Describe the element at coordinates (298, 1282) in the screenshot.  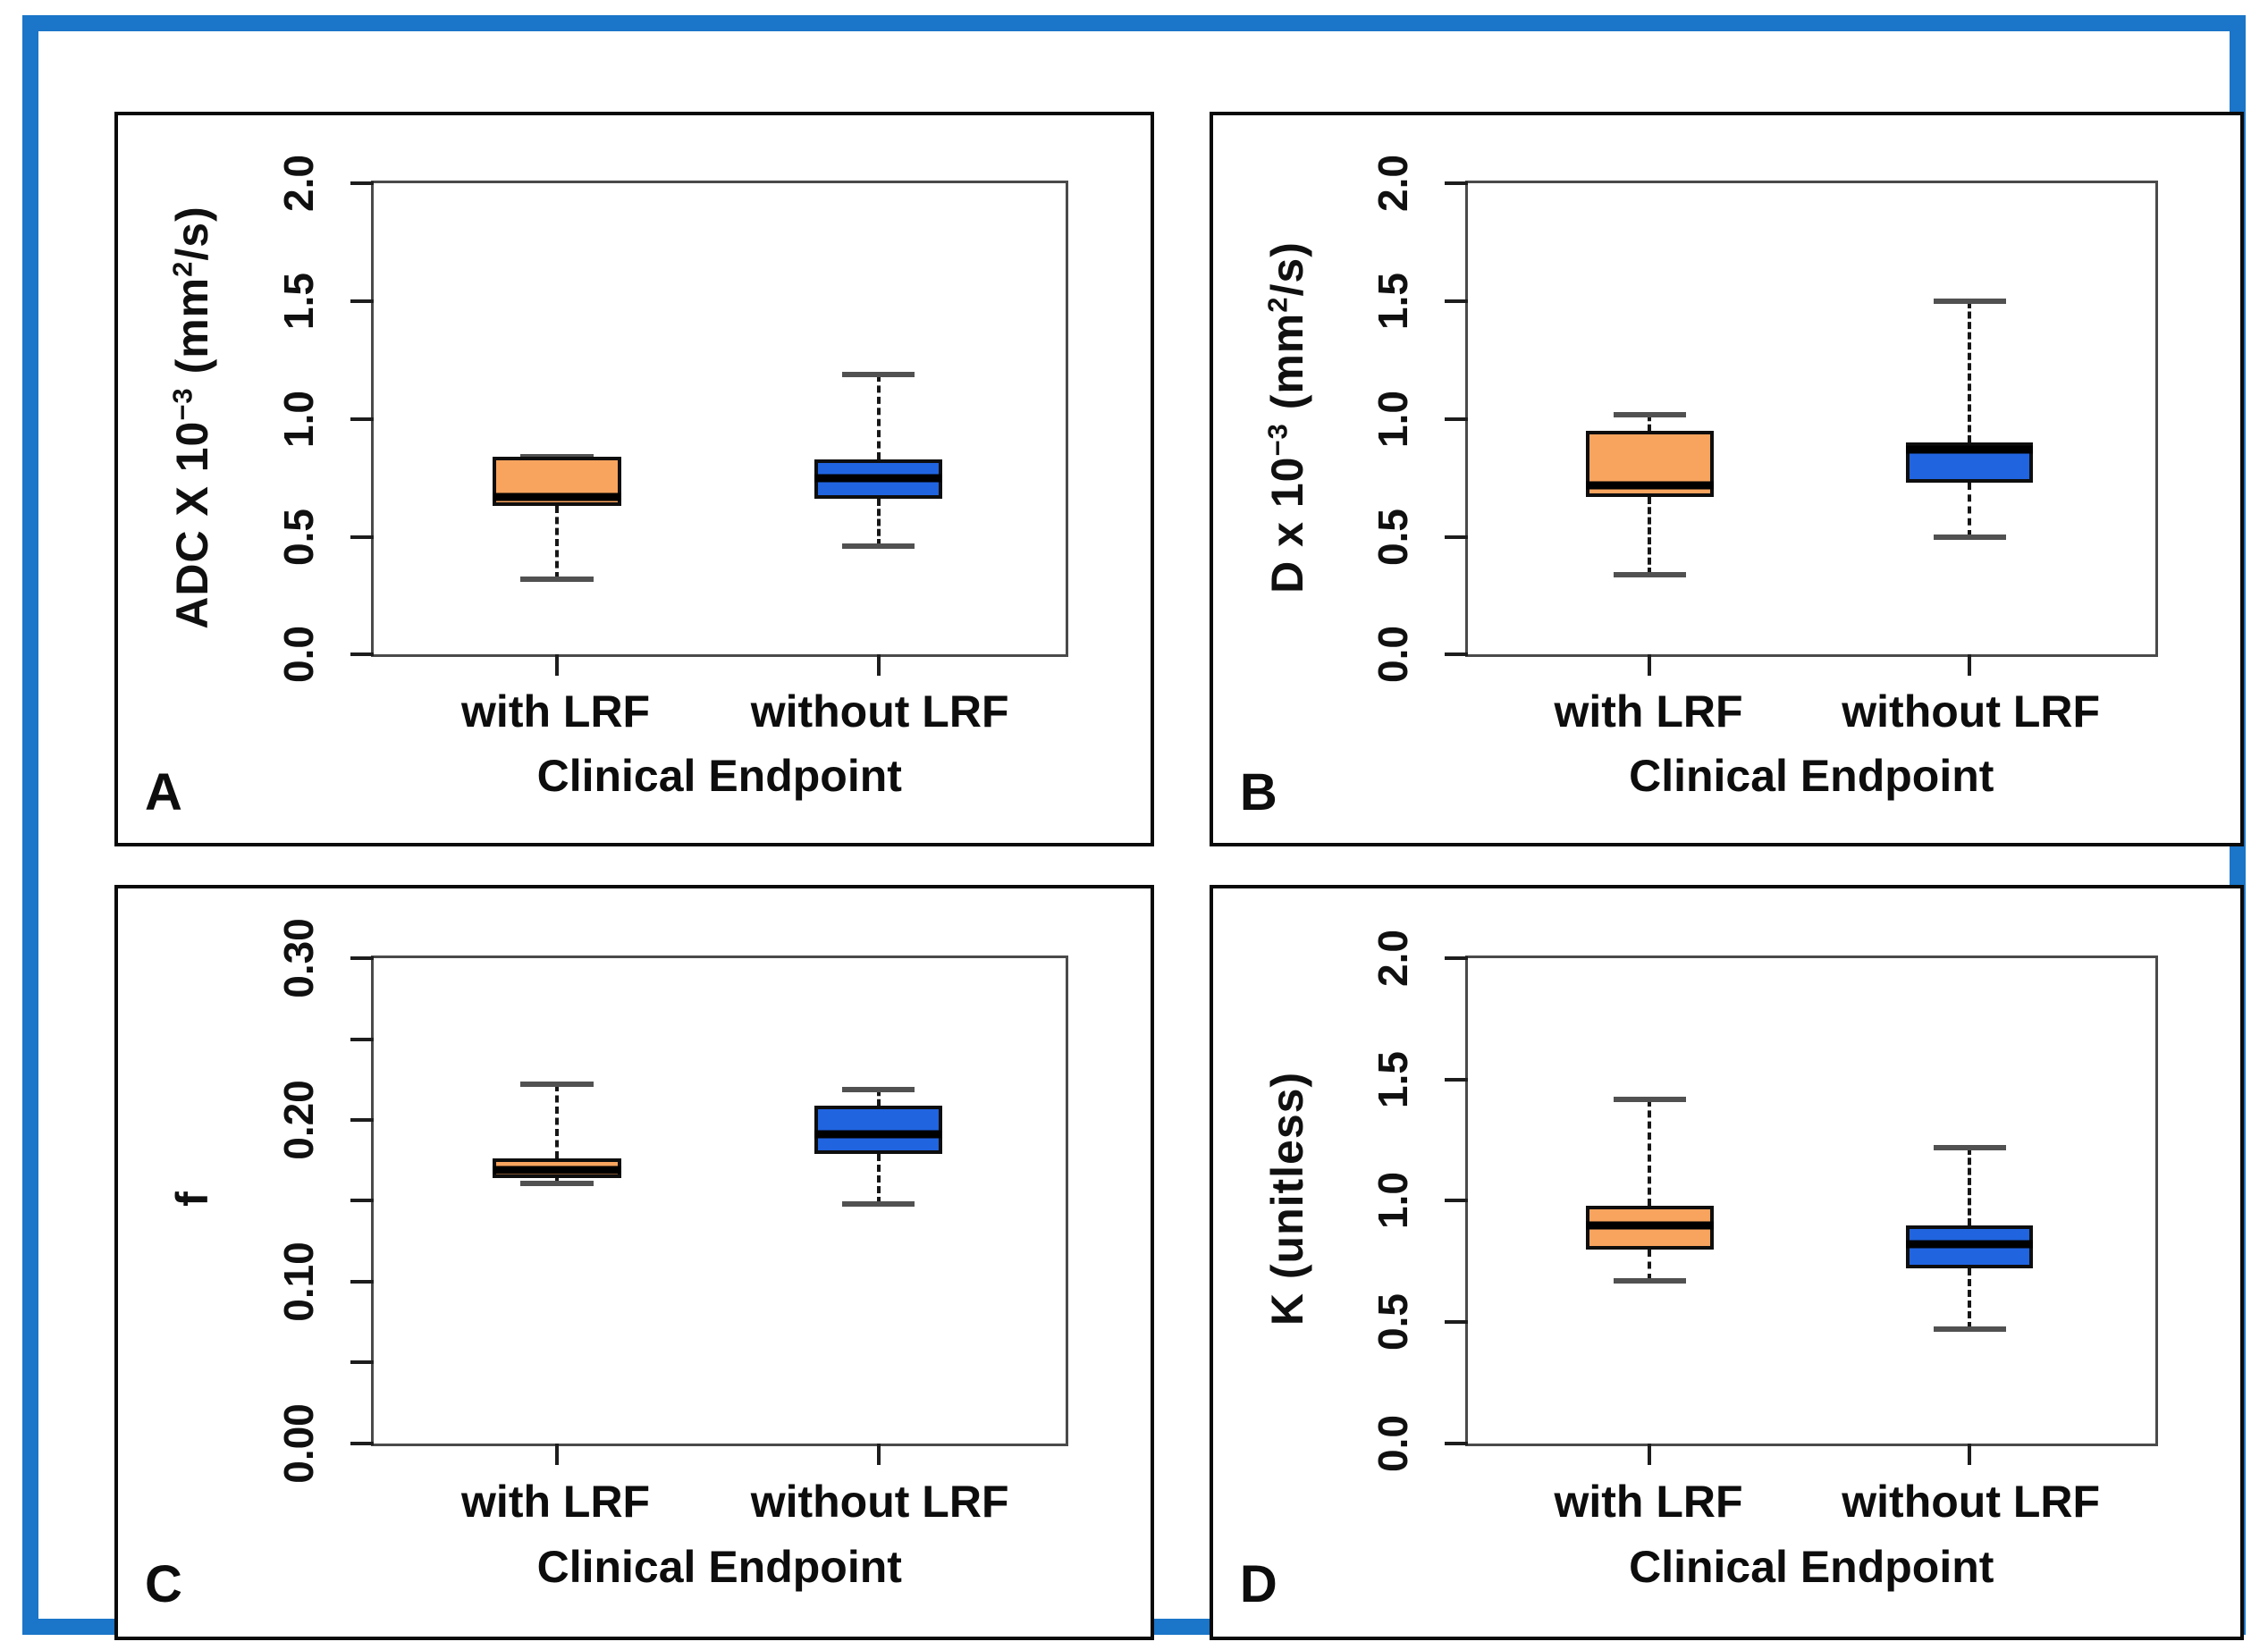
I see `y-axis-tick-label: 0.10` at that location.